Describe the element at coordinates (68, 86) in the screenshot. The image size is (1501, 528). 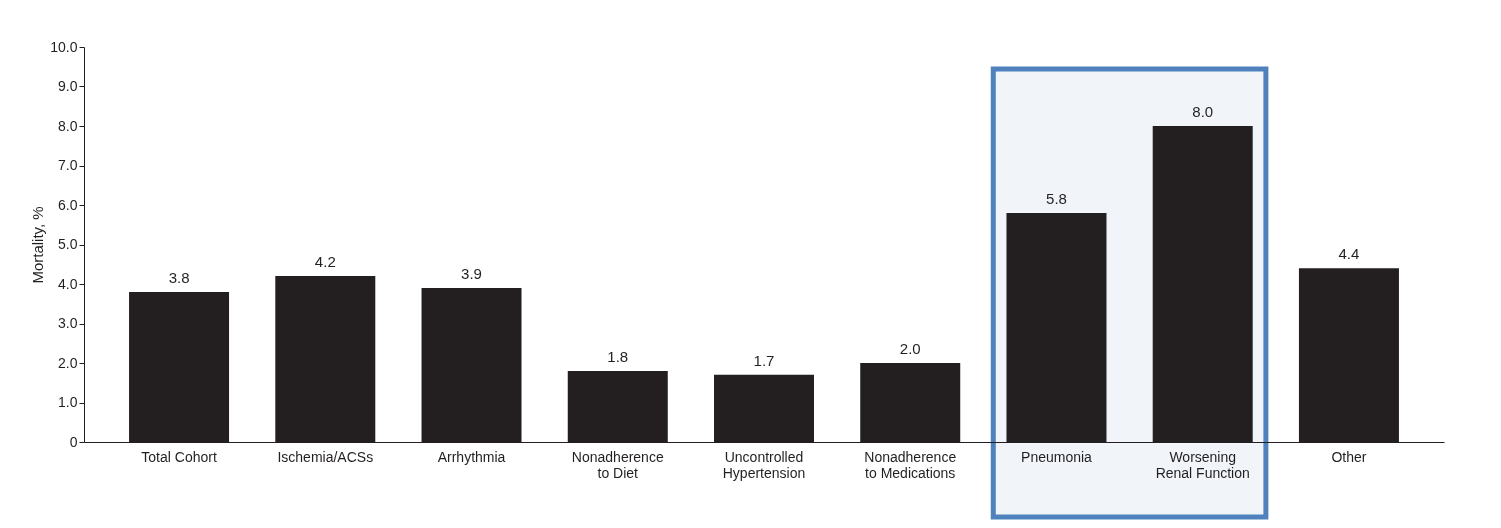
I see `y-tick-label: 9.0` at that location.